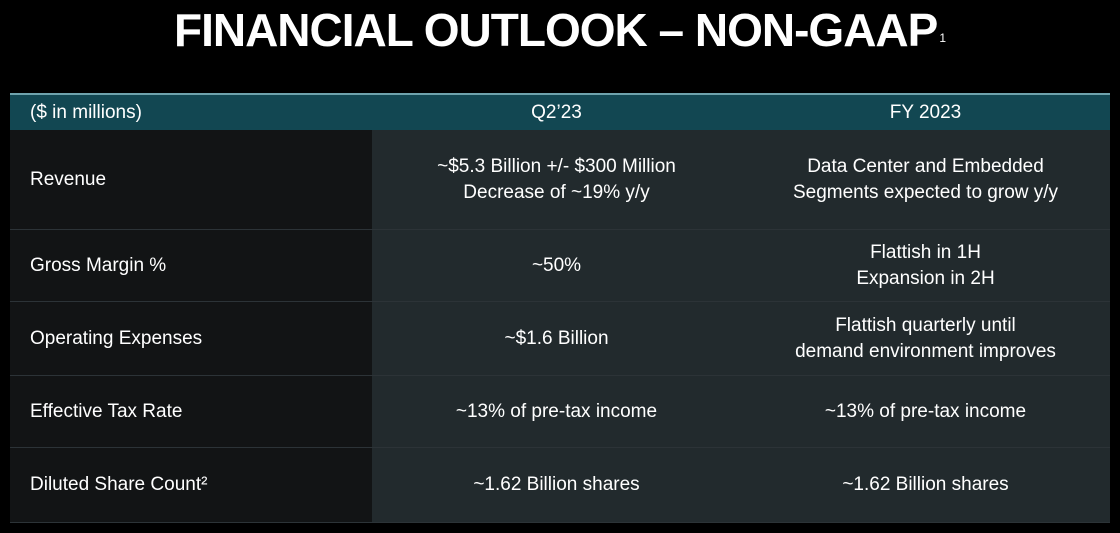  I want to click on fy-value-line: Segments expected to grow y/y, so click(925, 192).